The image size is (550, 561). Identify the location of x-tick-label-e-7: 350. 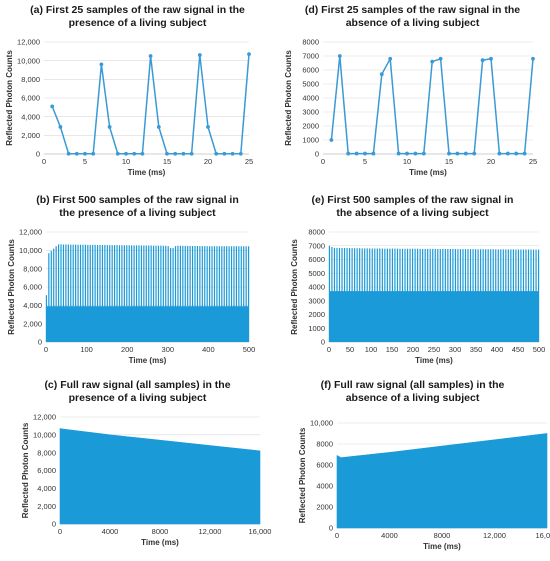
(476, 349).